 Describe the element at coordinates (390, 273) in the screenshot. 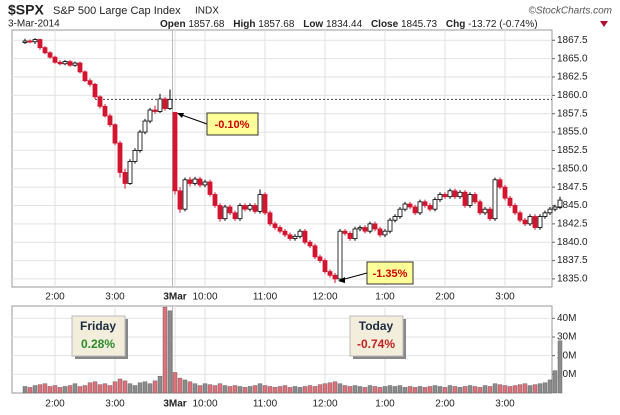

I see `annotation-box` at that location.